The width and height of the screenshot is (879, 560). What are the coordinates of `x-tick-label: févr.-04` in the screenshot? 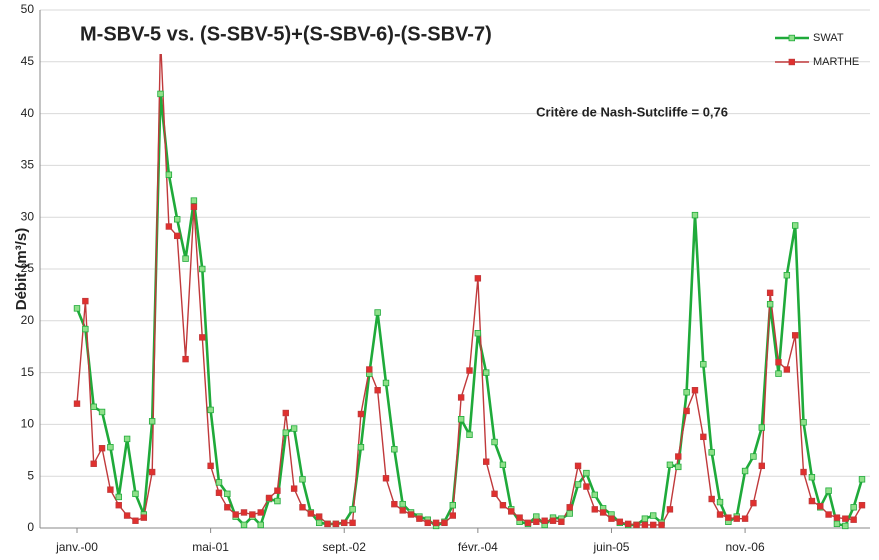 It's located at (478, 547).